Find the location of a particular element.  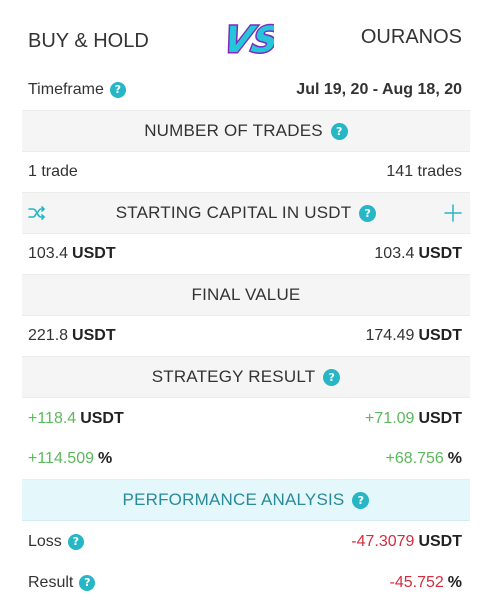

final-row: 221.8 USDT 174.49 USDT is located at coordinates (246, 336).